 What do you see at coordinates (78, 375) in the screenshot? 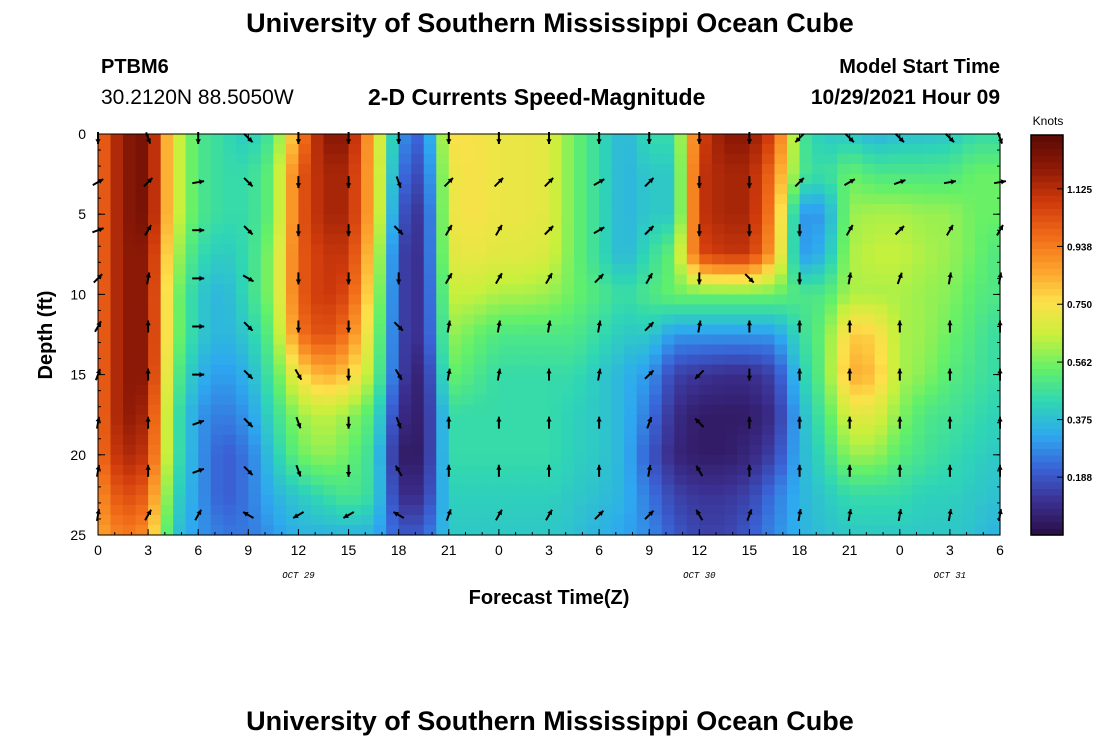
I see `y-tick-label: 15` at bounding box center [78, 375].